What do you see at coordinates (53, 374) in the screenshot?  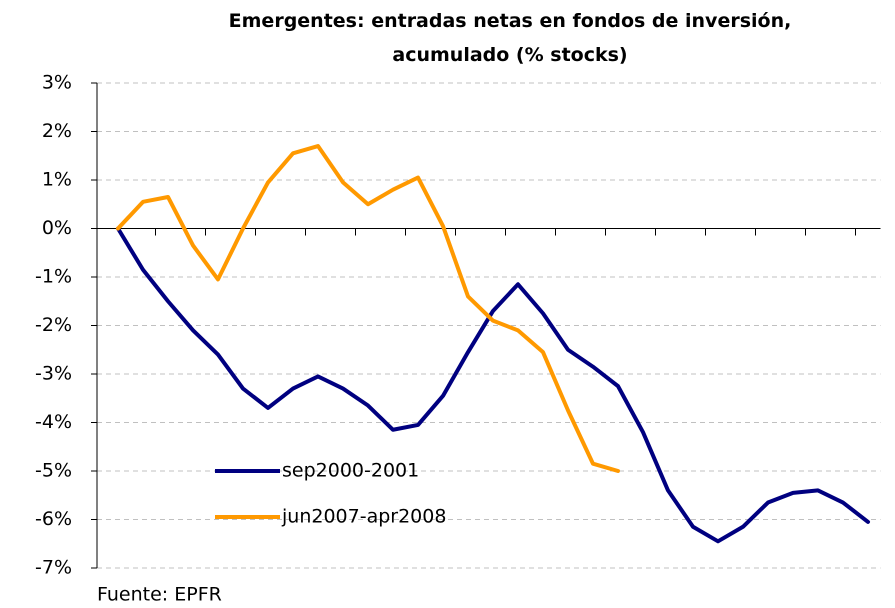 I see `y-tick-label: -3%` at bounding box center [53, 374].